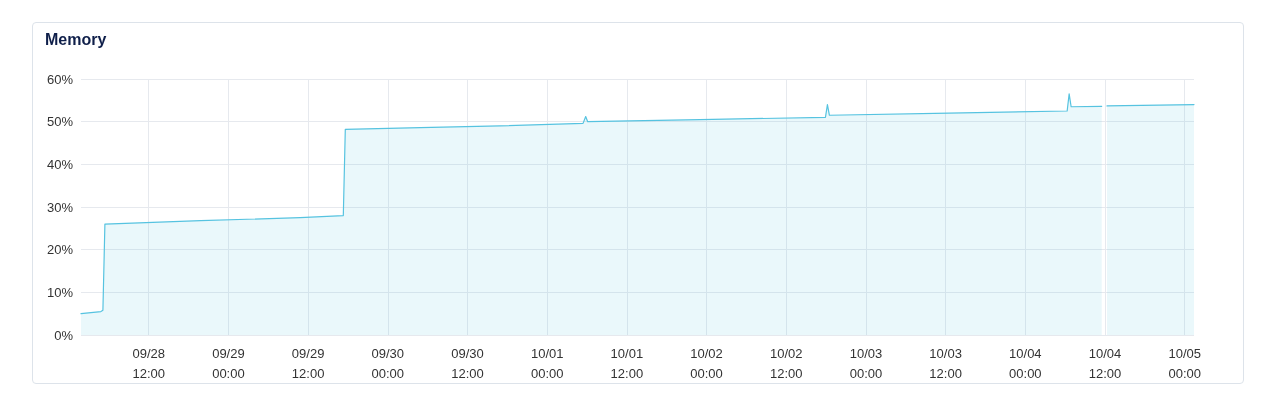  I want to click on x-tick-label: 09/29 00:00, so click(228, 363).